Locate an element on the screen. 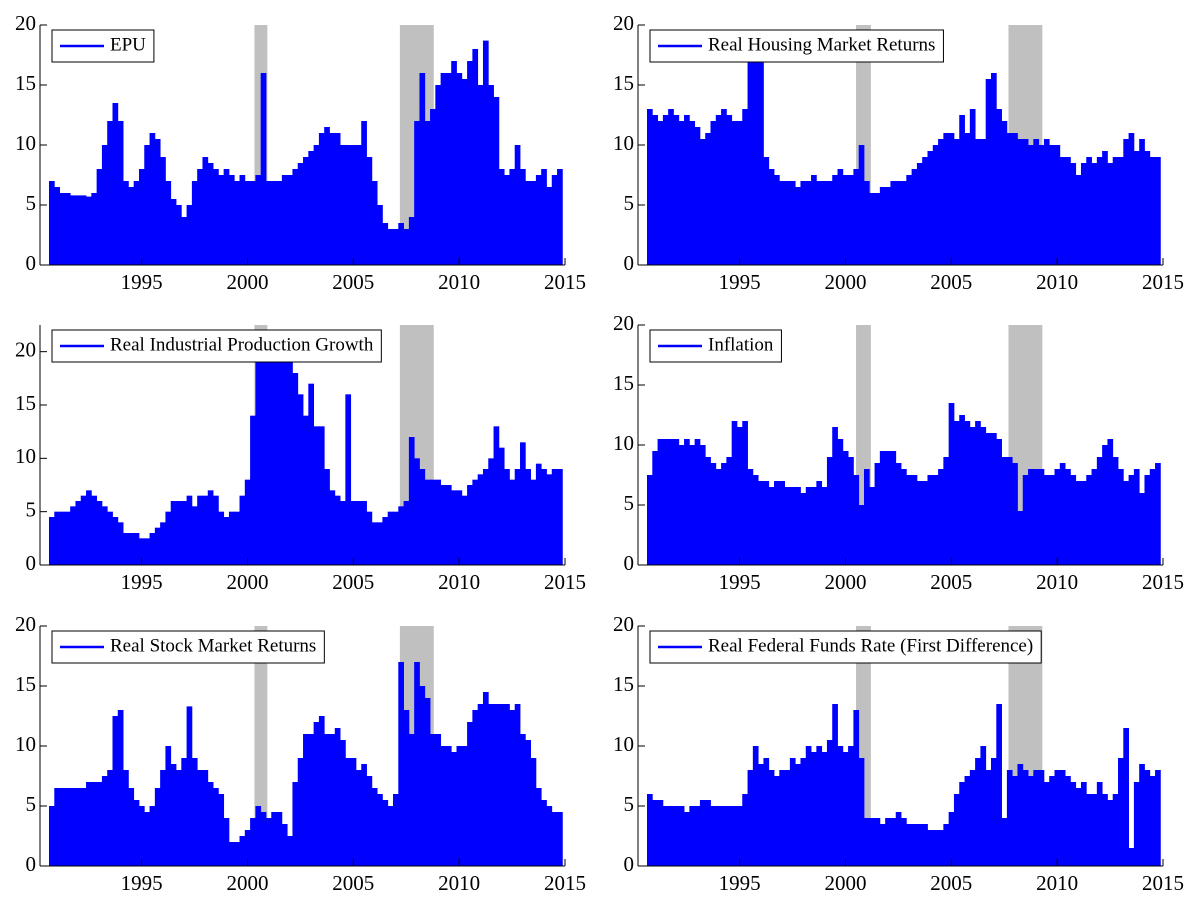 This screenshot has width=1201, height=900. x-tick-label: 1995 is located at coordinates (740, 582).